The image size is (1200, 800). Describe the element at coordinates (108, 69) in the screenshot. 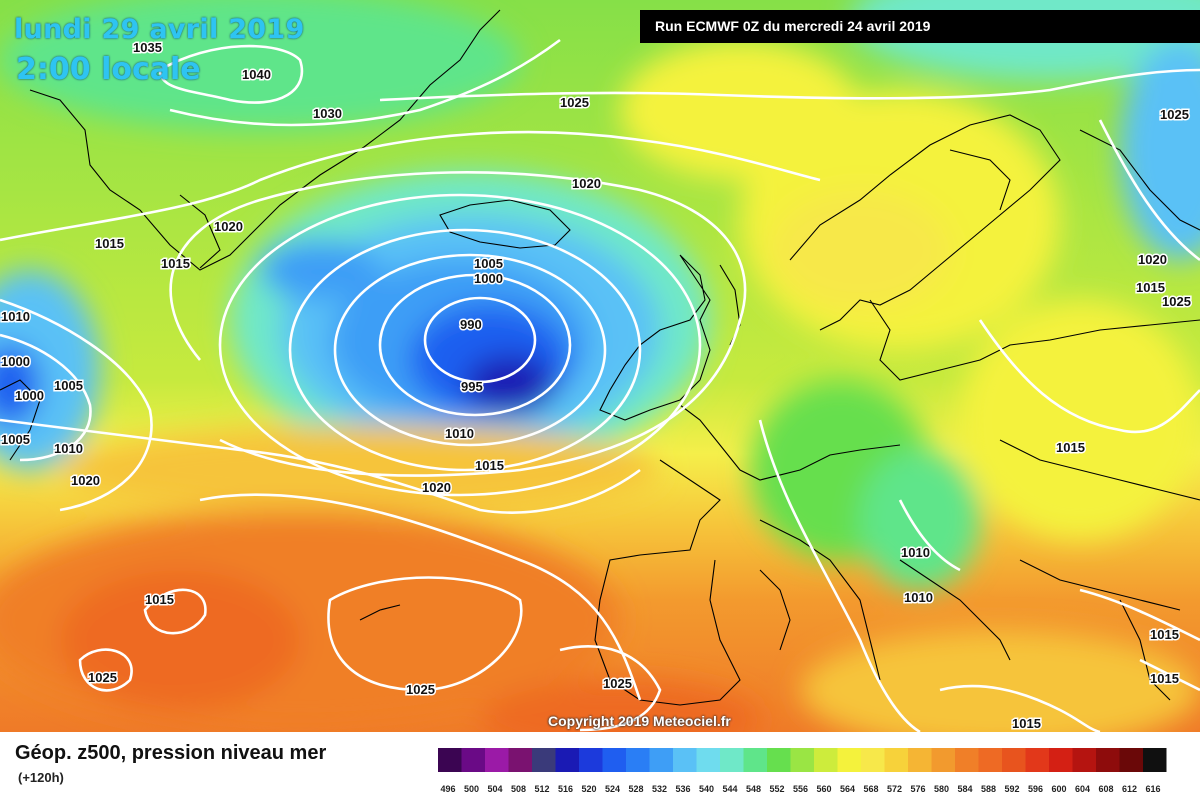

I see `forecast-time: 2:00 locale` at that location.